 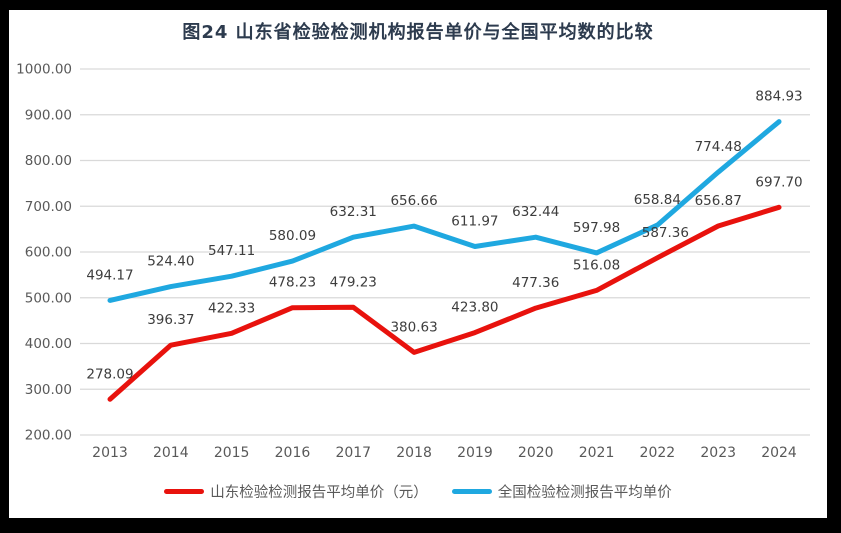 What do you see at coordinates (231, 251) in the screenshot?
I see `data-label: 547.11` at bounding box center [231, 251].